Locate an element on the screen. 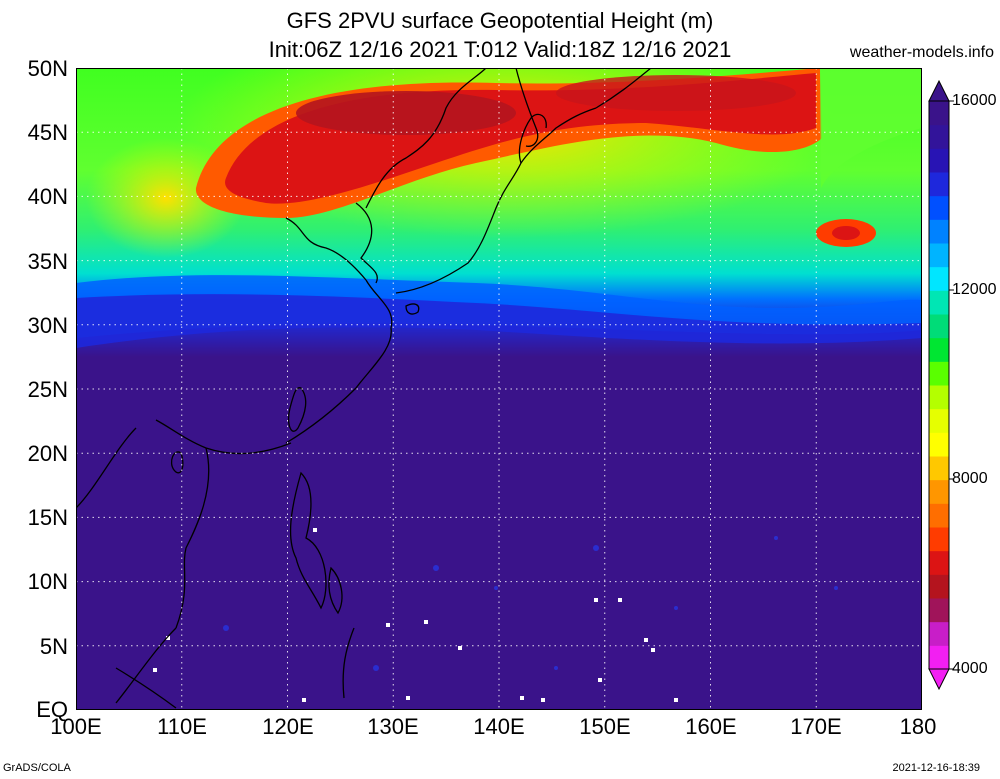  colorbar-label: 8000 is located at coordinates (970, 478).